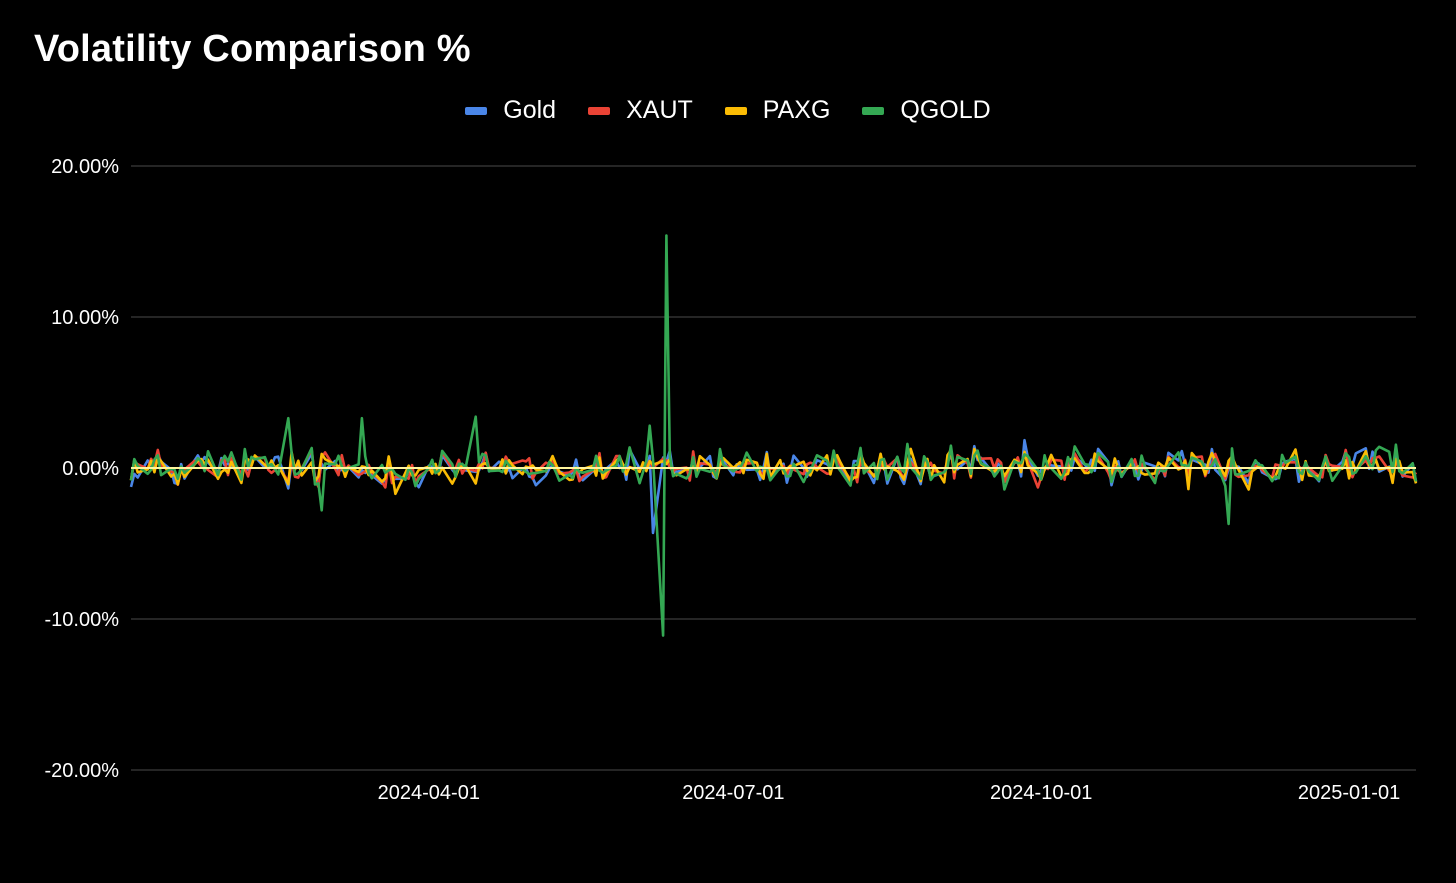  What do you see at coordinates (796, 110) in the screenshot?
I see `legend-label-paxg: PAXG` at bounding box center [796, 110].